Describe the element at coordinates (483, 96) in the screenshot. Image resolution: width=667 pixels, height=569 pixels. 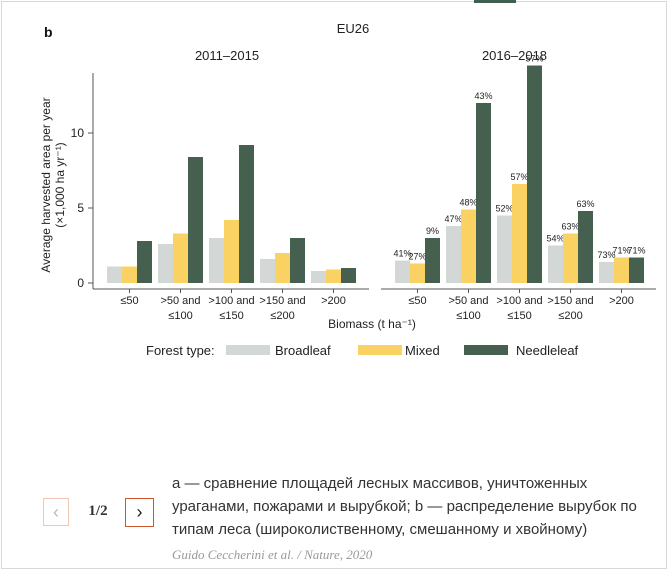
I see `bar-data-label: 43%` at that location.